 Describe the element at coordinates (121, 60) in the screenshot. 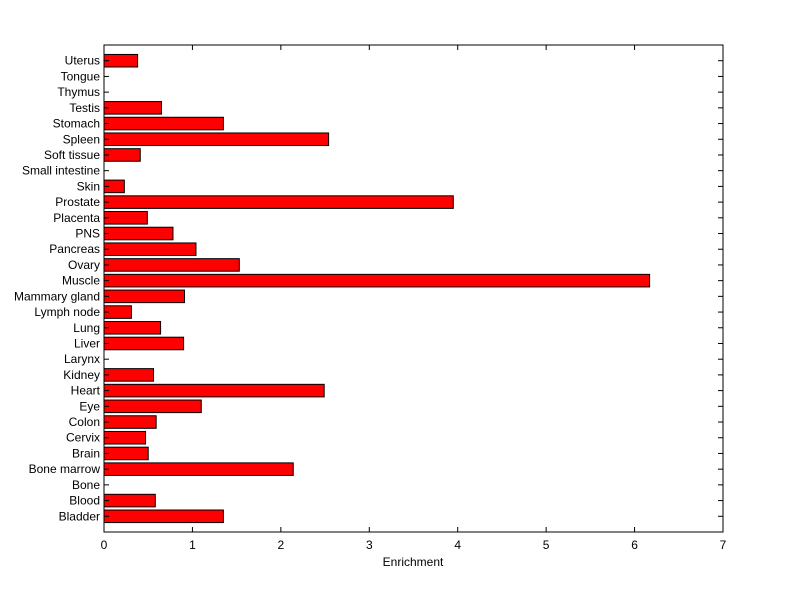

I see `bar-uterus` at that location.